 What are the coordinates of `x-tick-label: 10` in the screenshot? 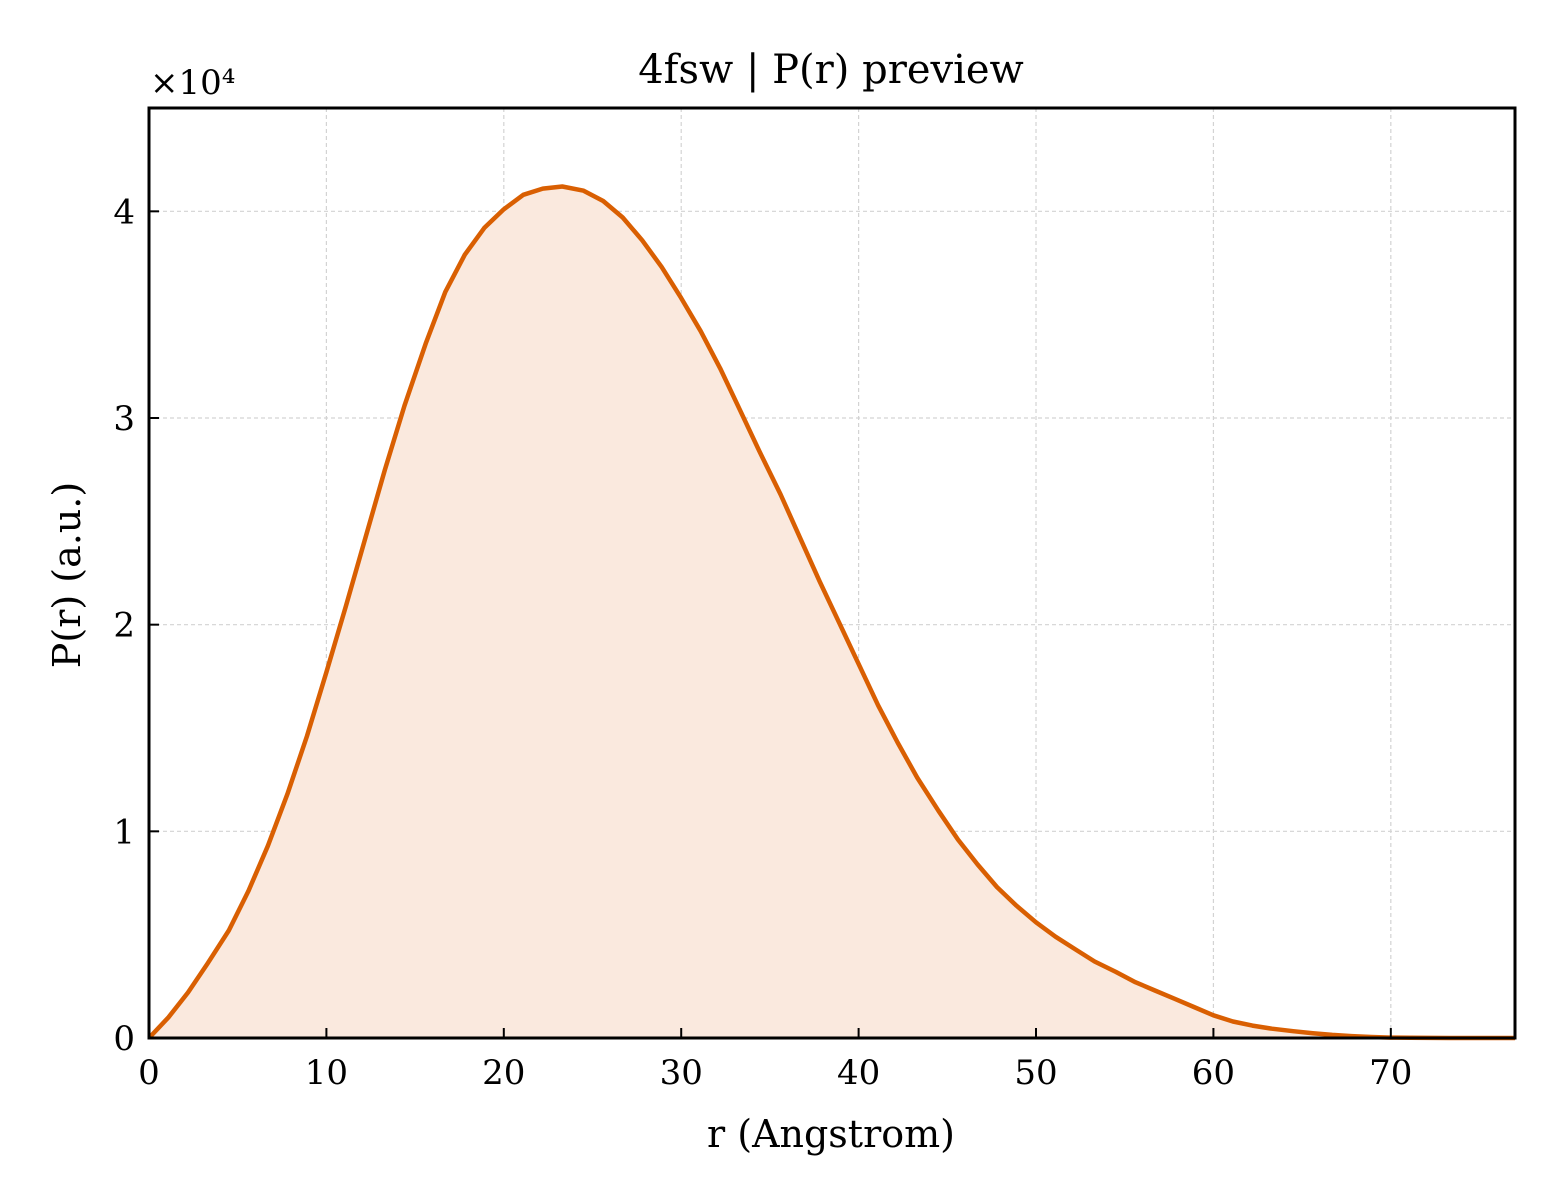 It's located at (326, 1073).